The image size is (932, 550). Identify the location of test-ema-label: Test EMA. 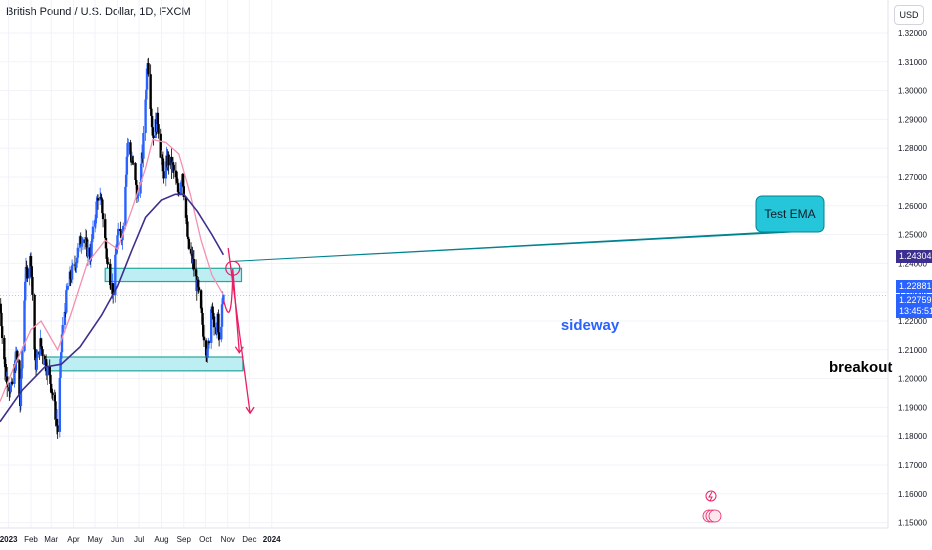
(789, 214).